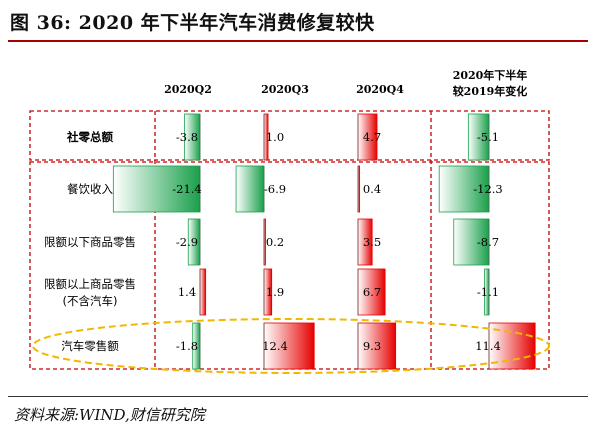 The width and height of the screenshot is (599, 435). Describe the element at coordinates (490, 83) in the screenshot. I see `column-header-3: 2020年下半年较2019年变化` at that location.